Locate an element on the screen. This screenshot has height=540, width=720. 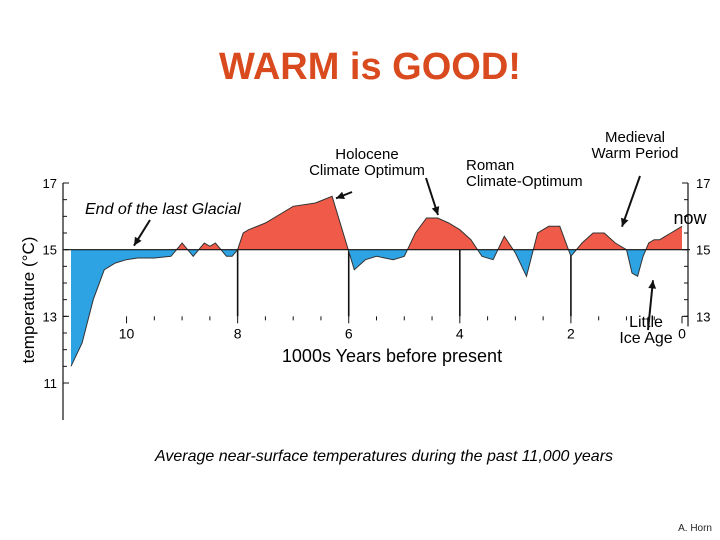
arrowhead-end-of-last-glacial is located at coordinates (138, 241).